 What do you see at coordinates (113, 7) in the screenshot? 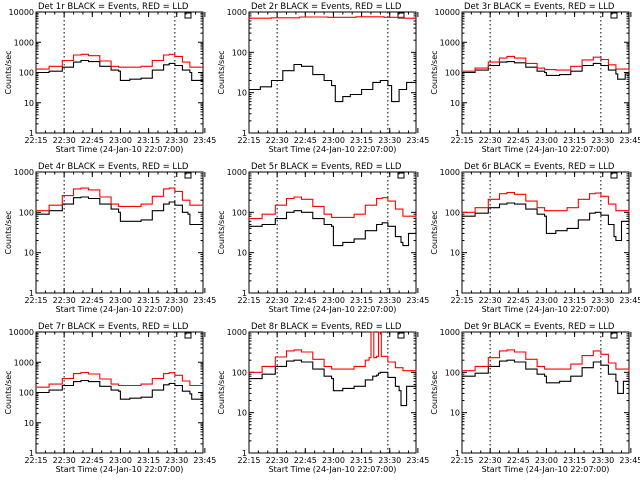
I see `panel-title: Det 1r BLACK = Events, RED = LLD` at bounding box center [113, 7].